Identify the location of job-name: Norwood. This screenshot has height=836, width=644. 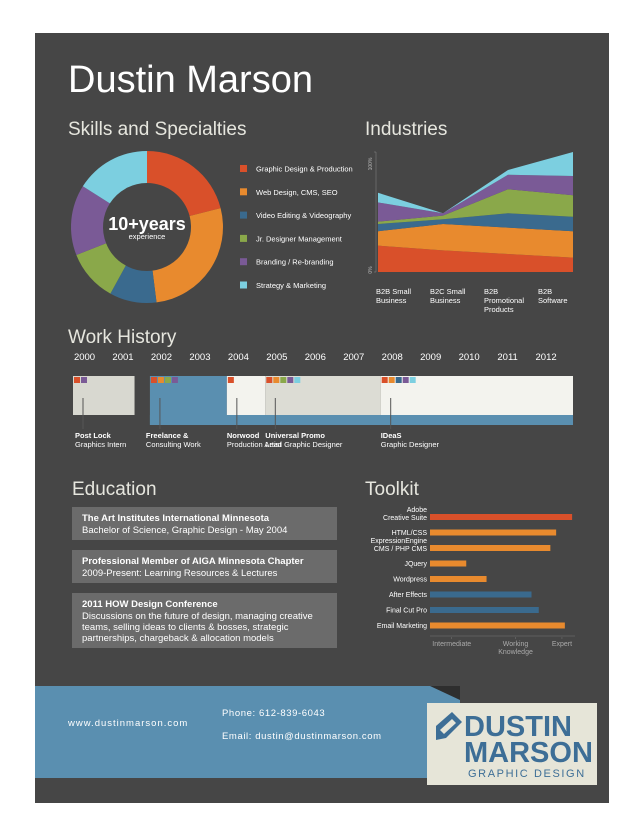
(243, 435).